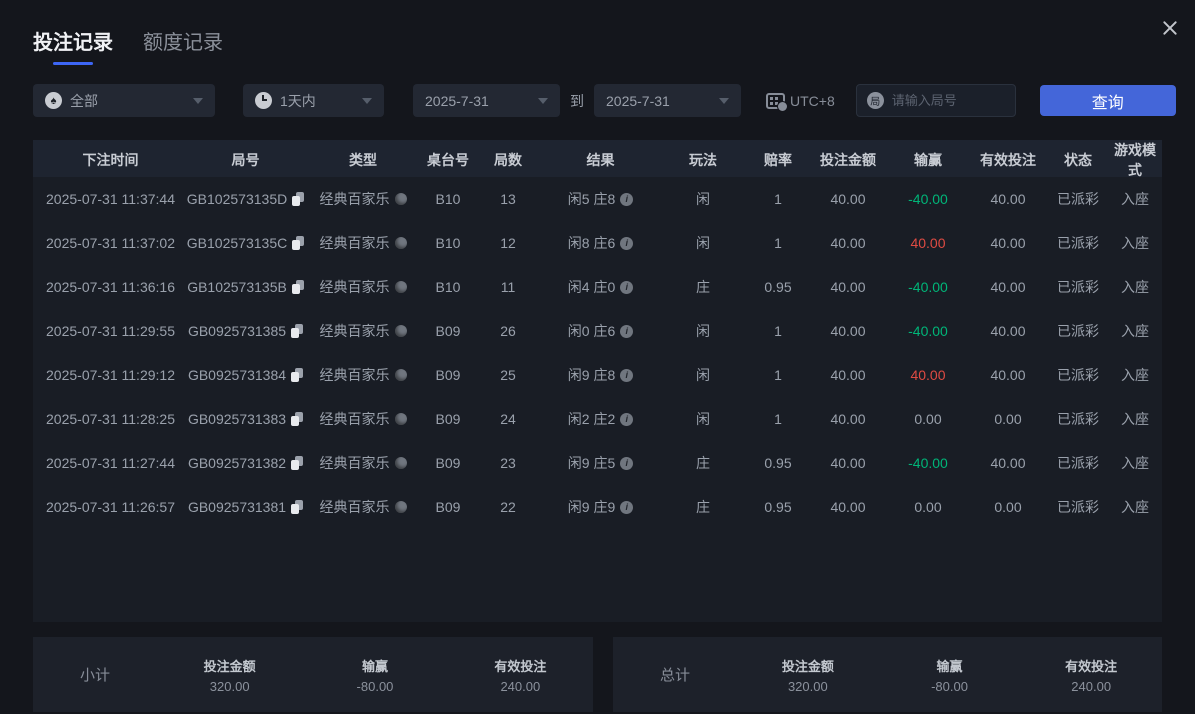  I want to click on summary-stat-value: 240.00, so click(1091, 686).